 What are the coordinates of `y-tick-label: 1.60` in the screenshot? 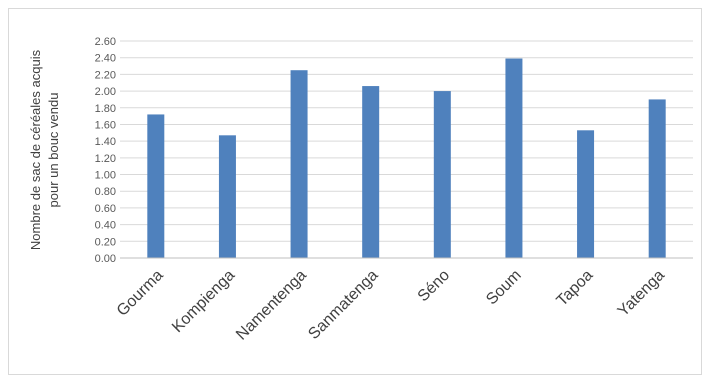 It's located at (105, 125).